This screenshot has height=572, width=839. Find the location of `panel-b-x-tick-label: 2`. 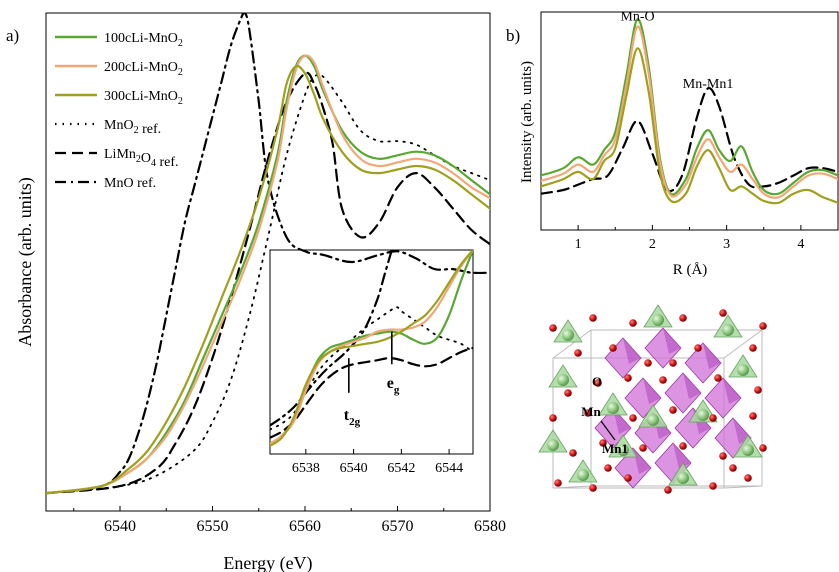

panel-b-x-tick-label: 2 is located at coordinates (652, 244).